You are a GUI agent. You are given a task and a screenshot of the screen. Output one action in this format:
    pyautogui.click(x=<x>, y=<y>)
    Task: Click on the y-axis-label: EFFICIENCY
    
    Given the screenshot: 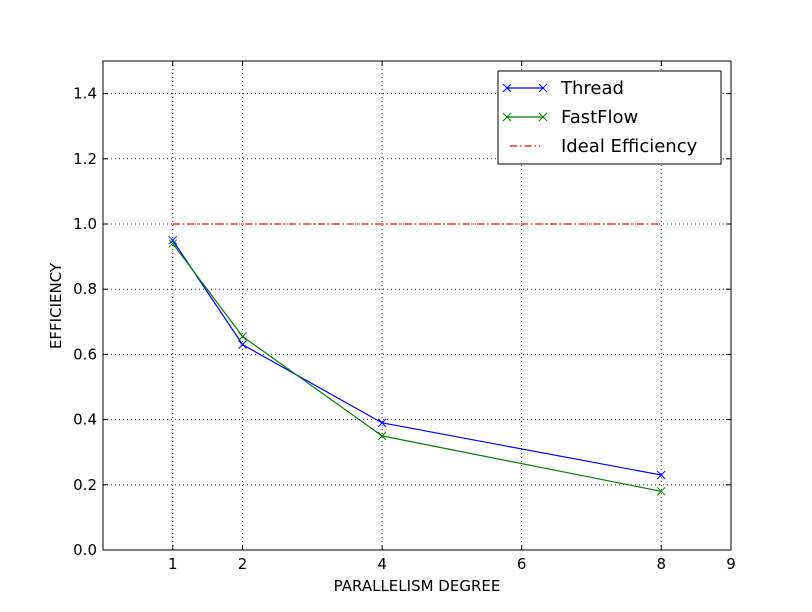 What is the action you would take?
    pyautogui.click(x=56, y=305)
    